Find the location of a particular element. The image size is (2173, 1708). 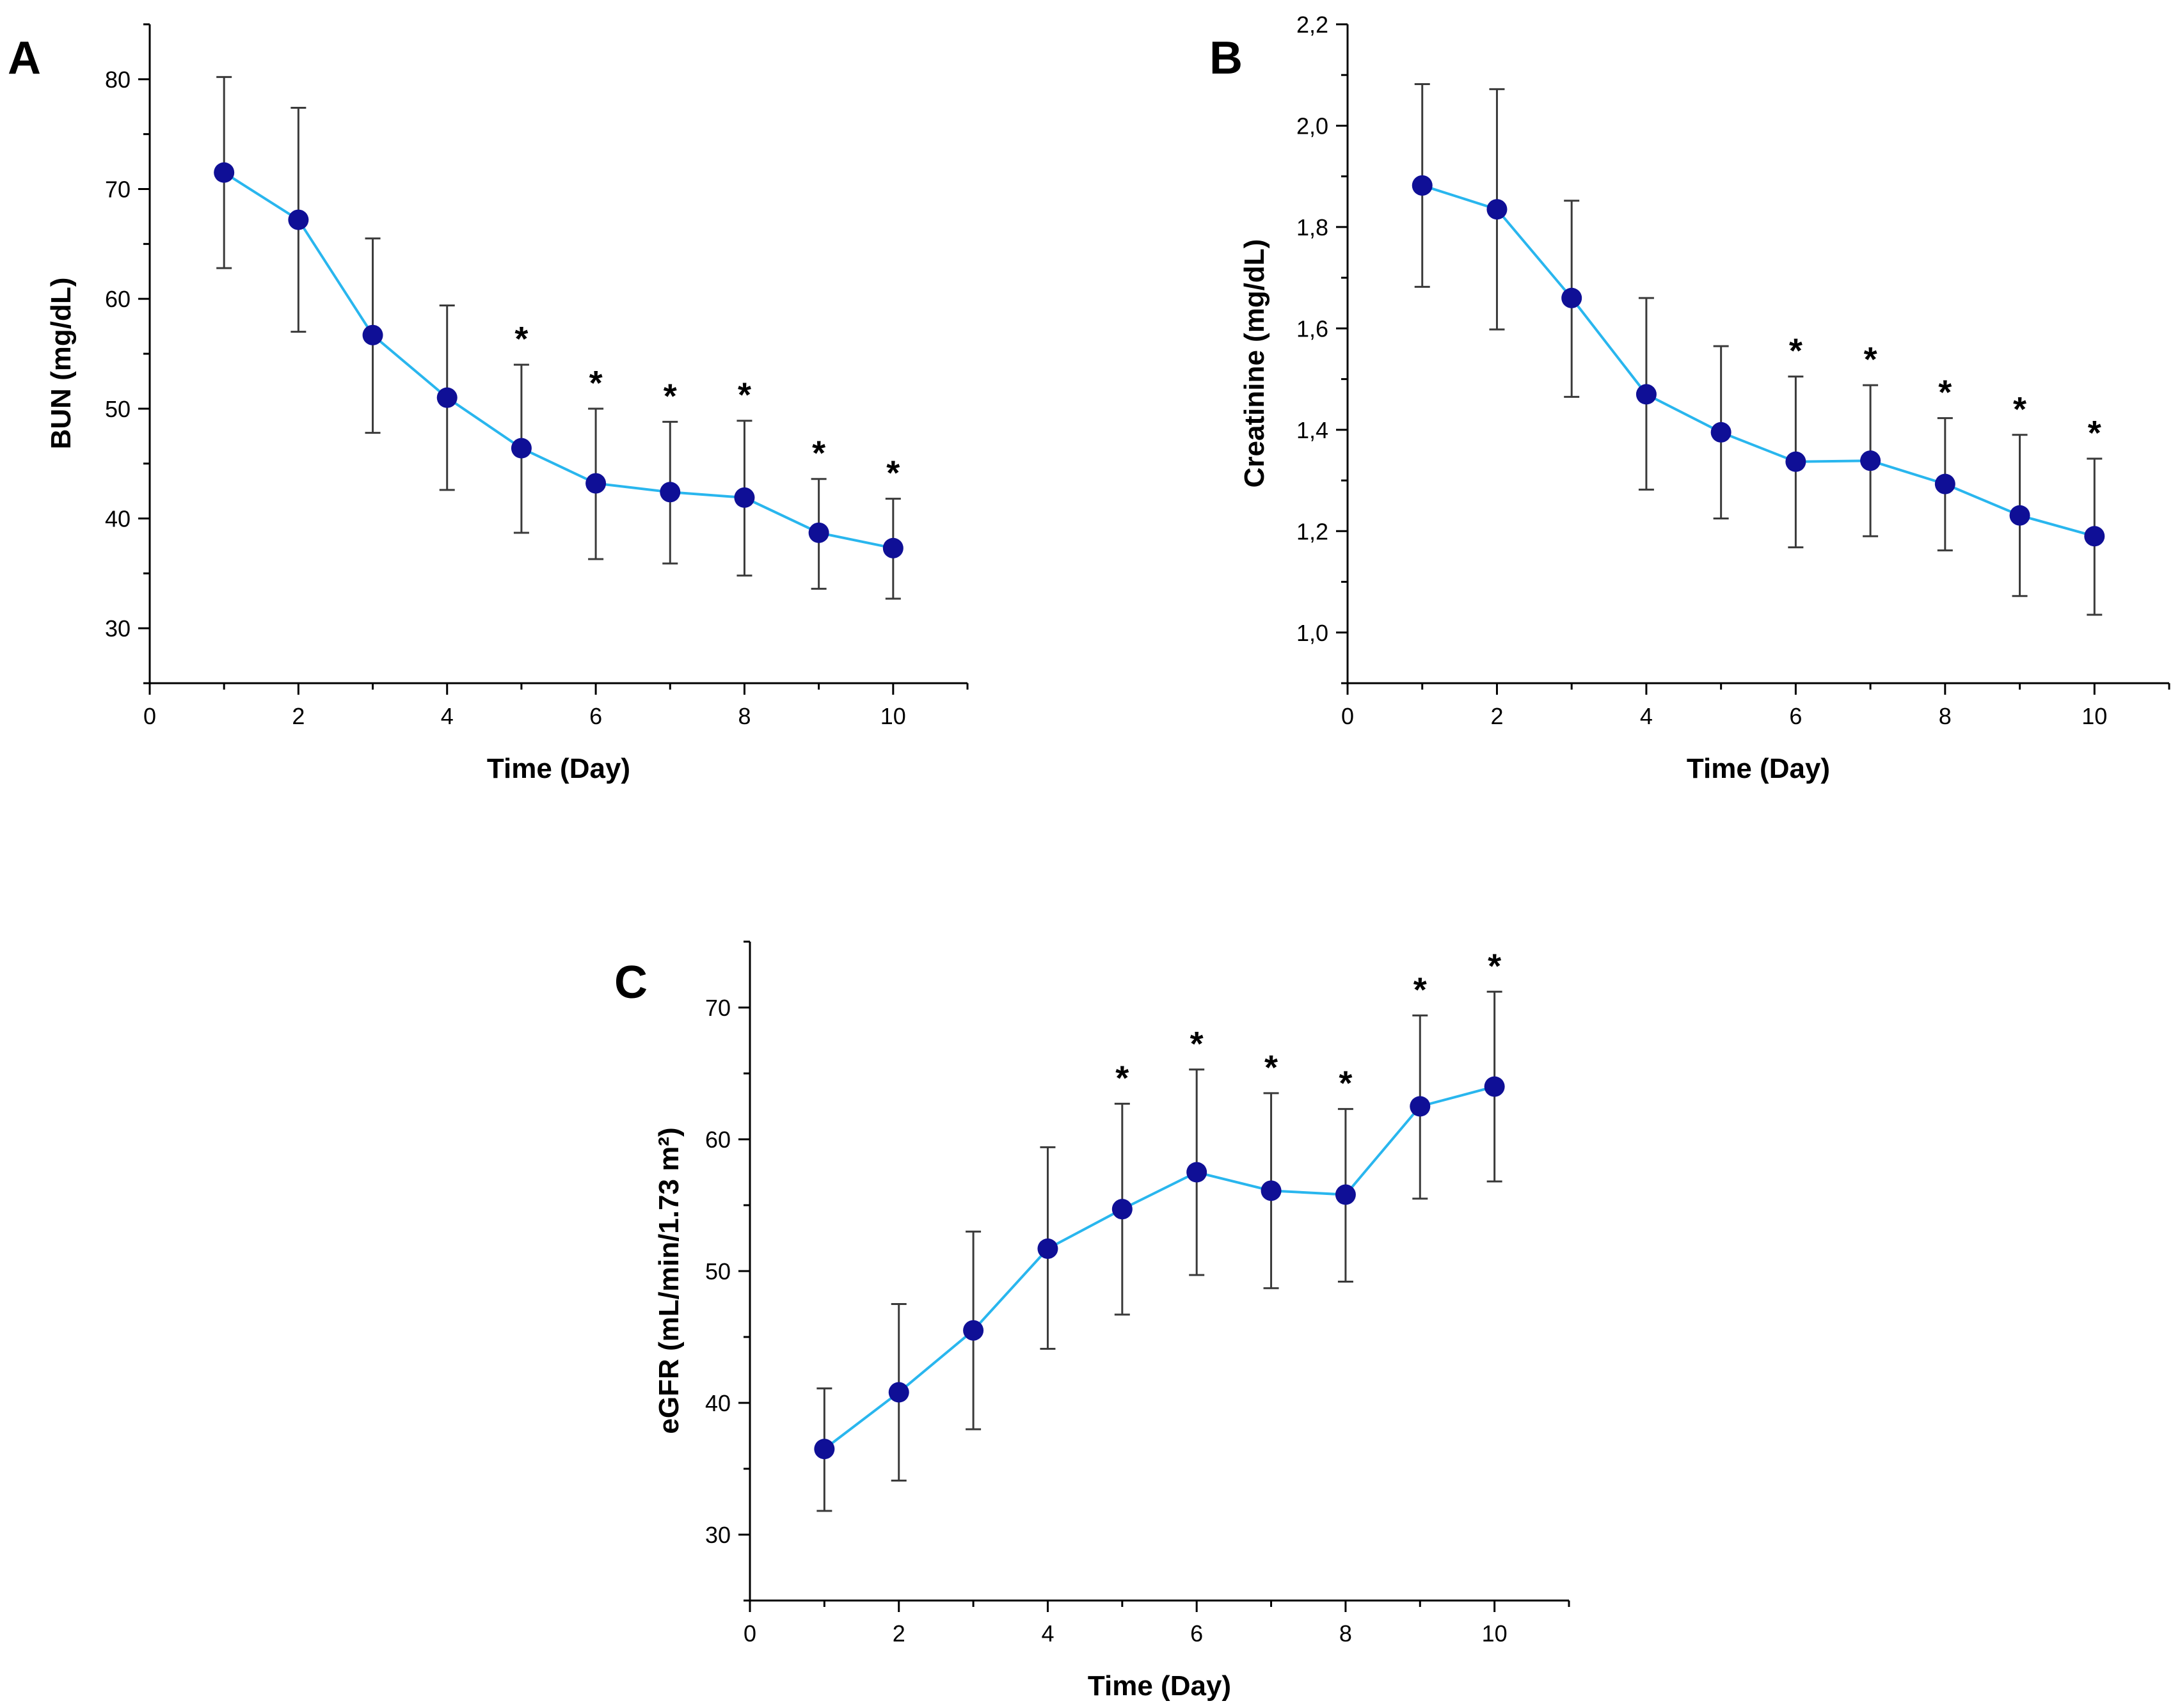

y-tick-label: 1,8 is located at coordinates (1312, 227).